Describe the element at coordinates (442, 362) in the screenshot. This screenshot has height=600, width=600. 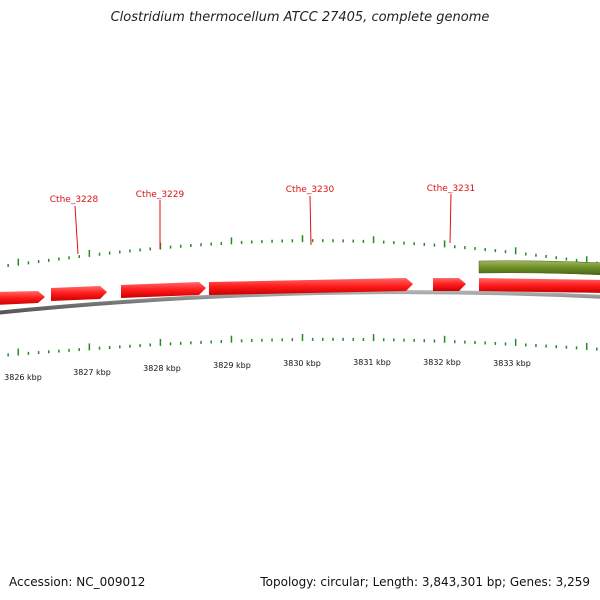
I see `scale-label: 3832 kbp` at that location.